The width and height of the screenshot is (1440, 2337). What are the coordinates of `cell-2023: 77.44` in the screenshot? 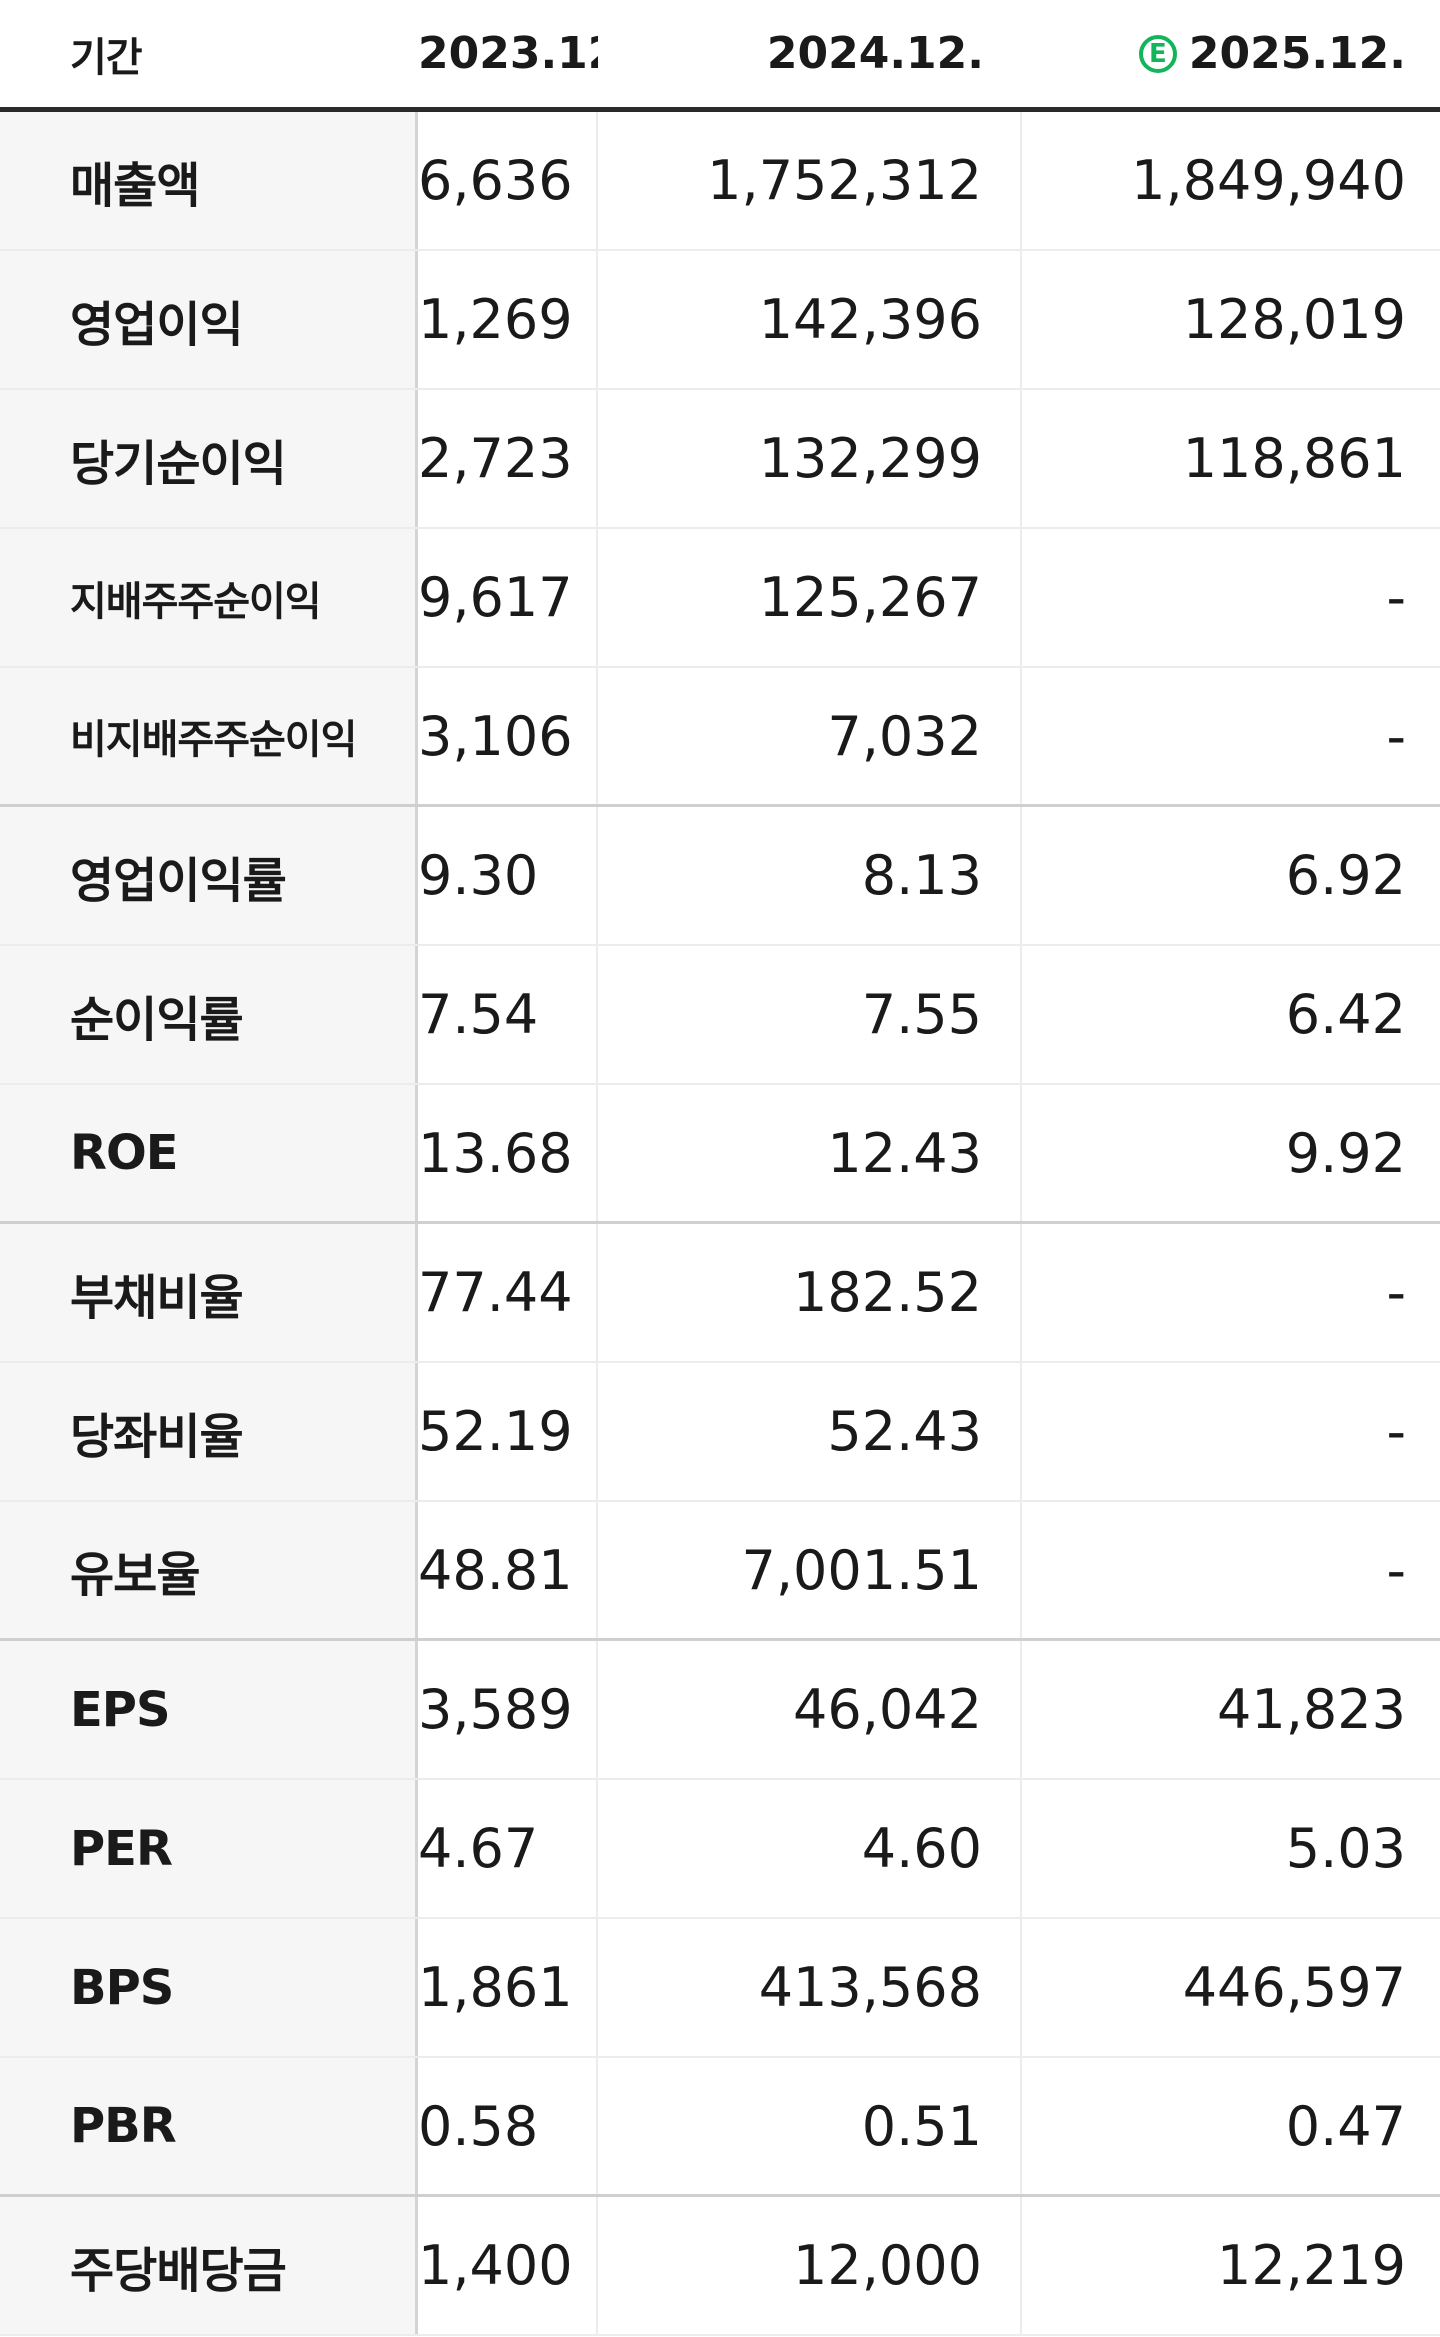 It's located at (508, 1292).